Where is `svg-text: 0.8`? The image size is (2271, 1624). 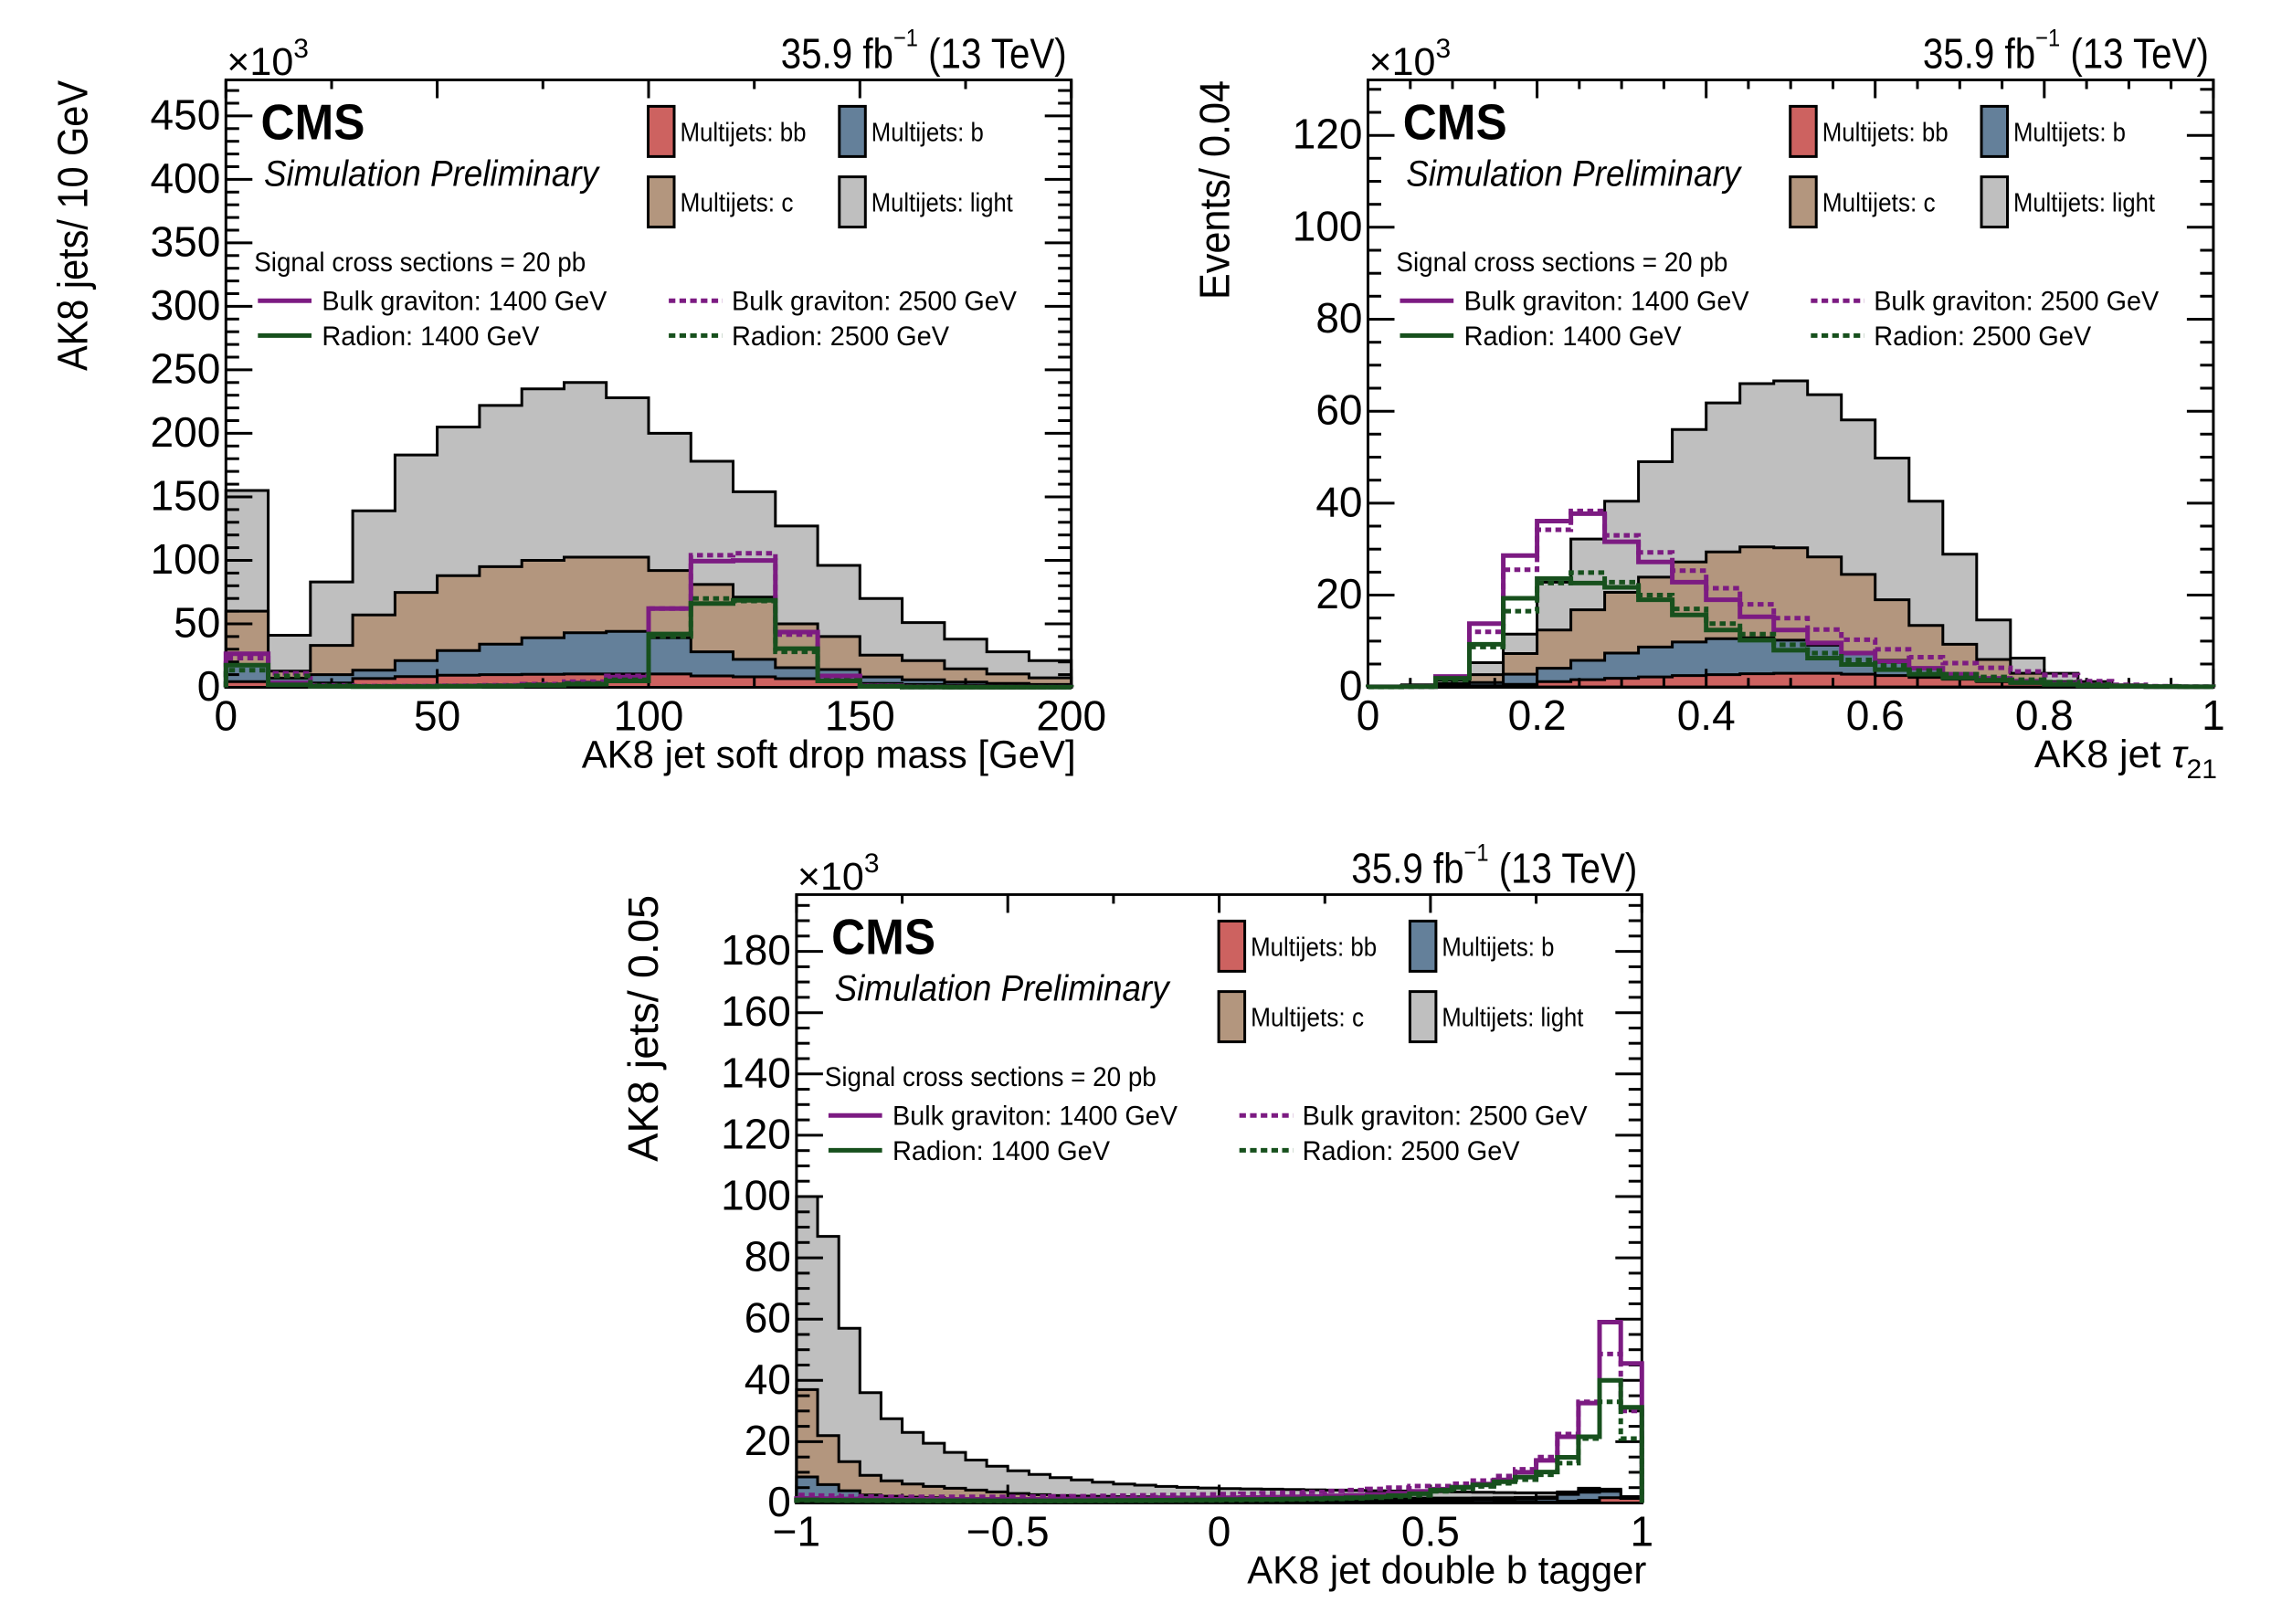
svg-text: 0.8 is located at coordinates (2044, 715).